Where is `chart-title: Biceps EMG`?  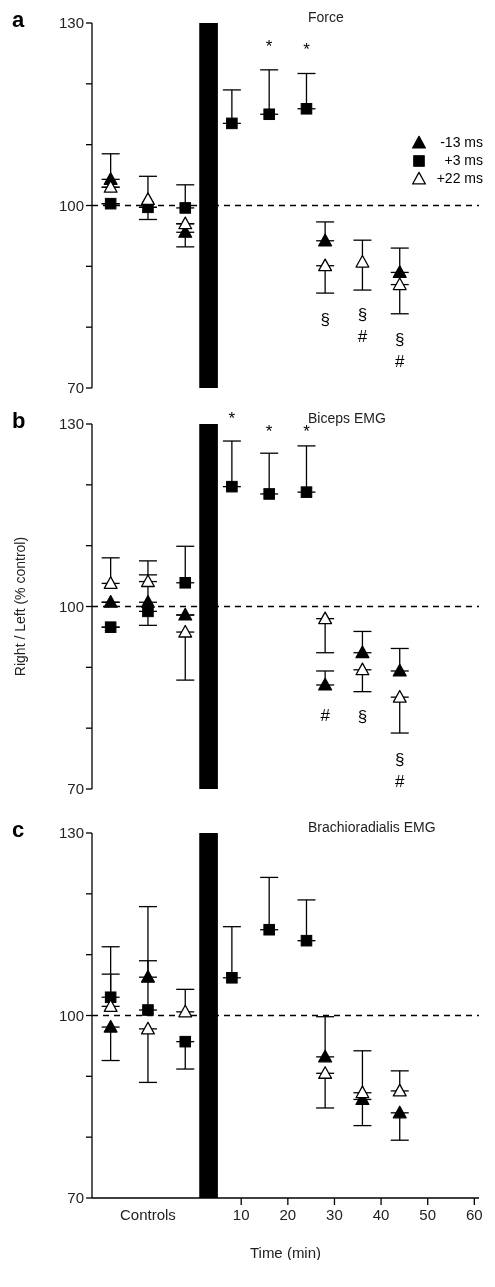
chart-title: Biceps EMG is located at coordinates (347, 418).